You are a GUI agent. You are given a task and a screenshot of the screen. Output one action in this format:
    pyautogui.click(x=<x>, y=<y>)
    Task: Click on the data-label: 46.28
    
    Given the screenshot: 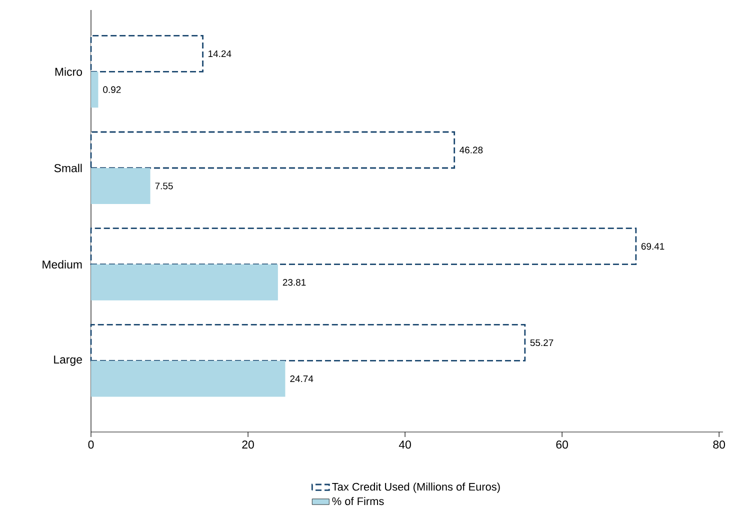 What is the action you would take?
    pyautogui.click(x=471, y=150)
    